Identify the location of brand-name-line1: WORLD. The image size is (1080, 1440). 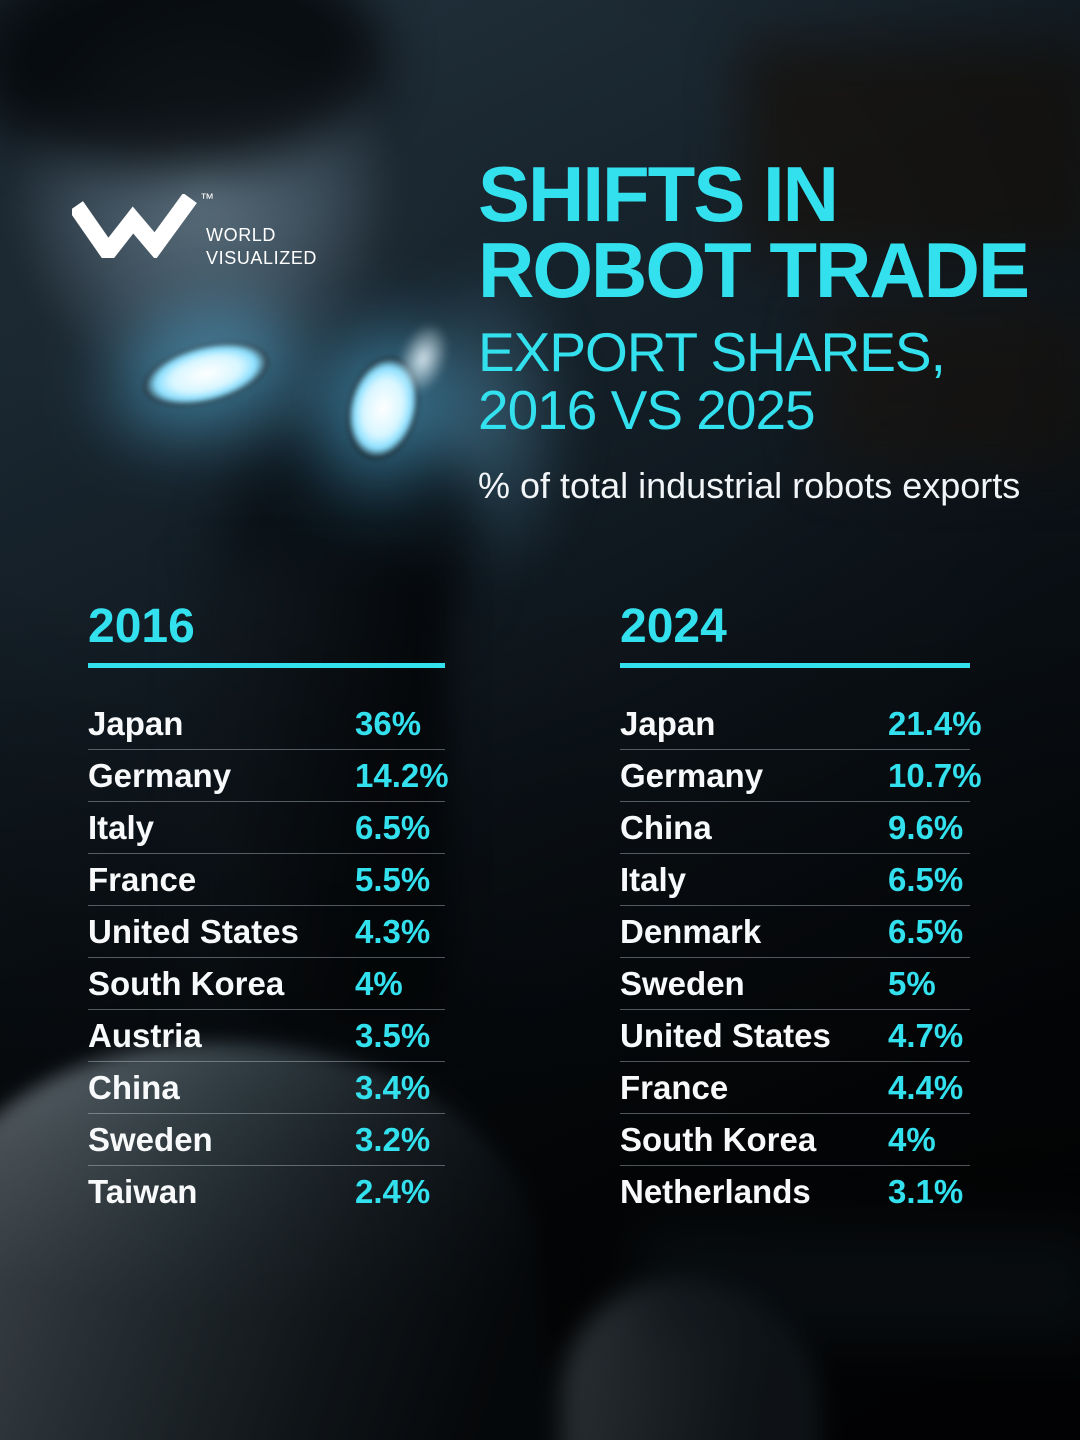
(241, 235).